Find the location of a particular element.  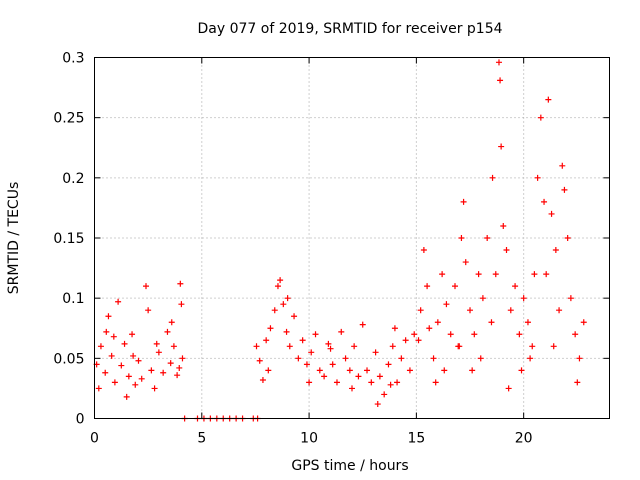

x-tick-label: 10 is located at coordinates (309, 439).